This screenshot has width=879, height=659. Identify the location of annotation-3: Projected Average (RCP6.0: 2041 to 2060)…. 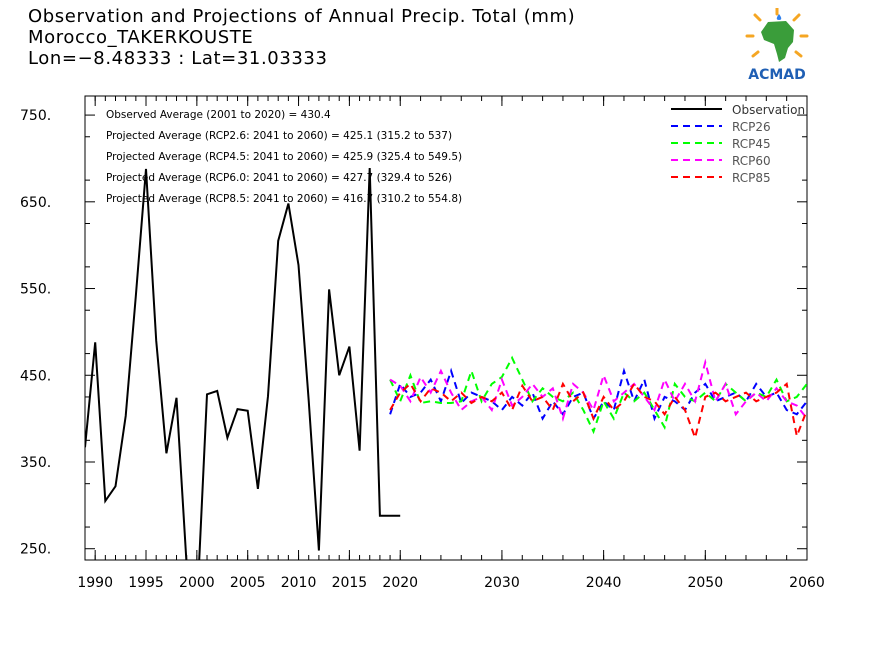
(279, 178).